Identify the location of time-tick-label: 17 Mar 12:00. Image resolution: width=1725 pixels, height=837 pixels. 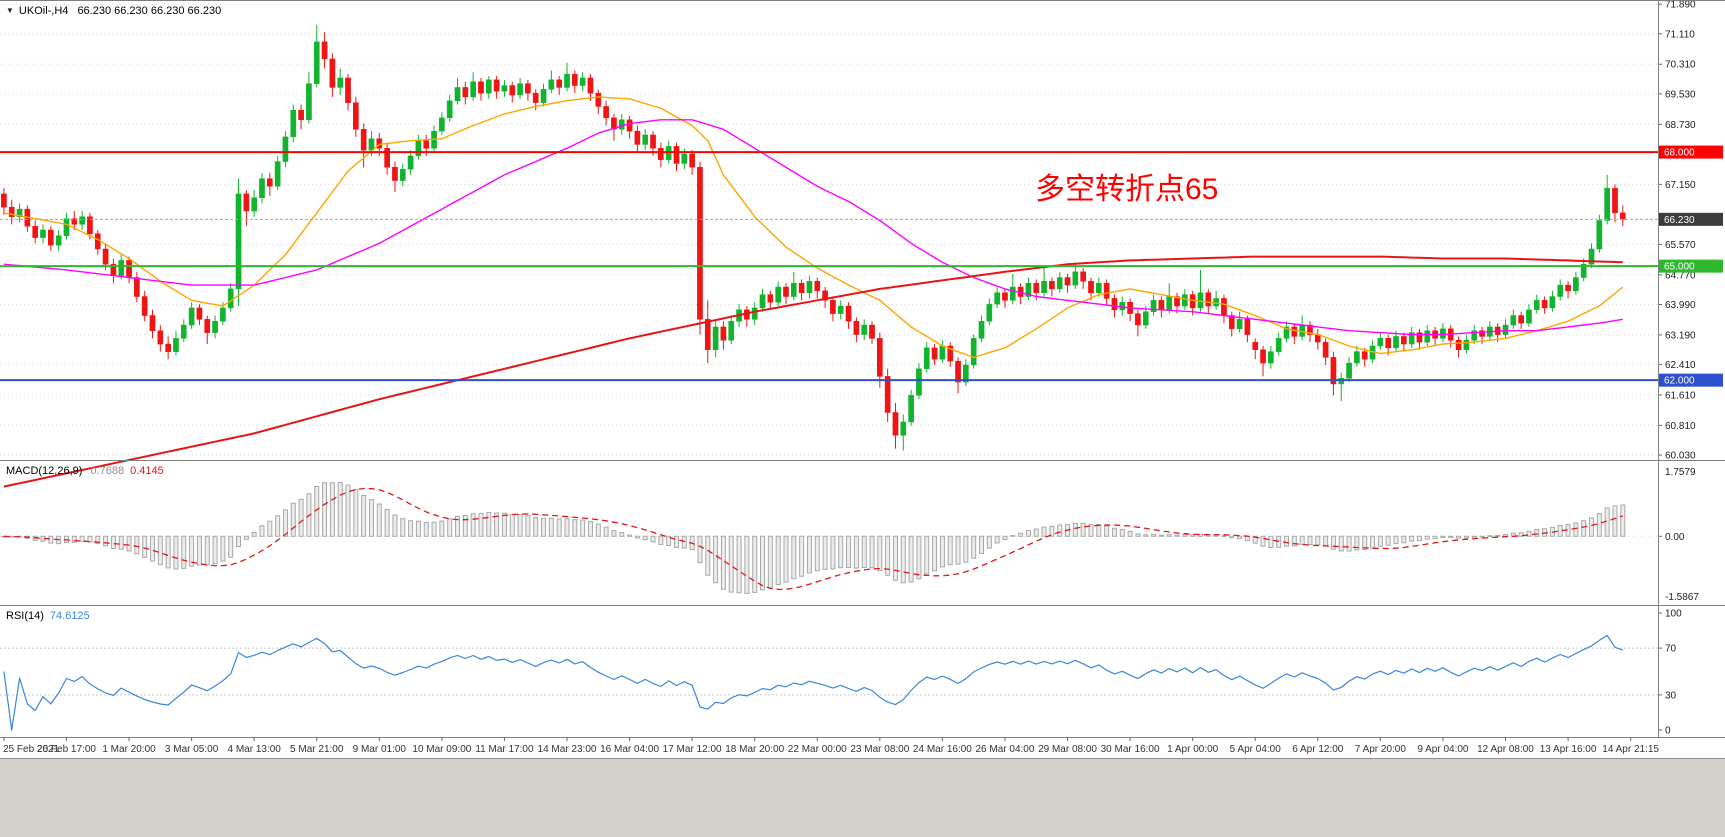
(692, 749).